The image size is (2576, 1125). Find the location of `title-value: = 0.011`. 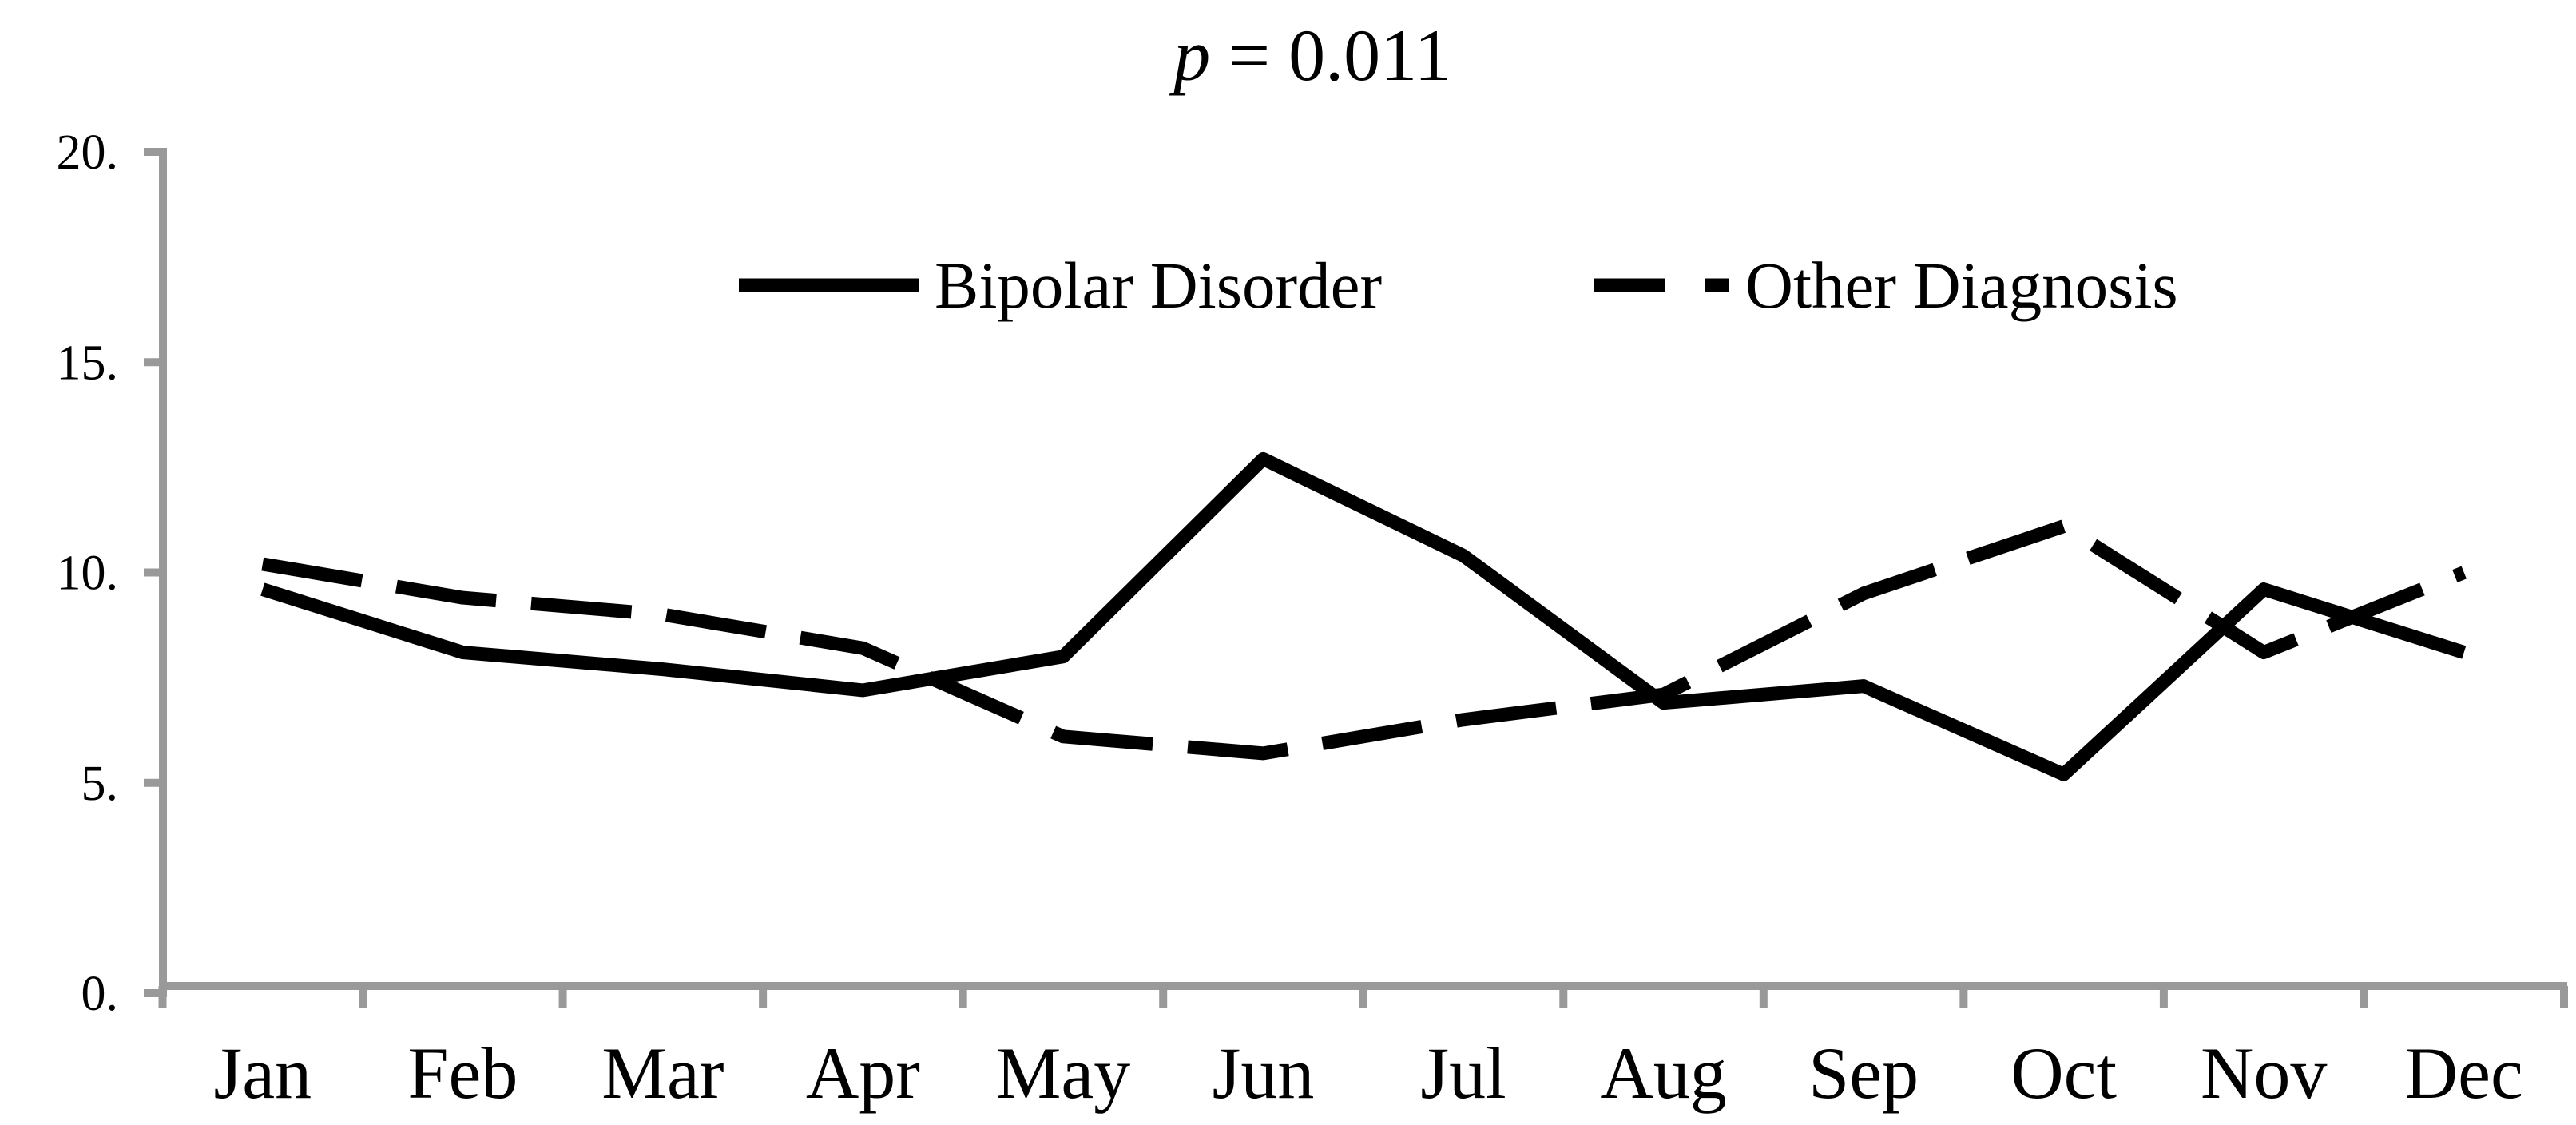

title-value: = 0.011 is located at coordinates (1330, 55).